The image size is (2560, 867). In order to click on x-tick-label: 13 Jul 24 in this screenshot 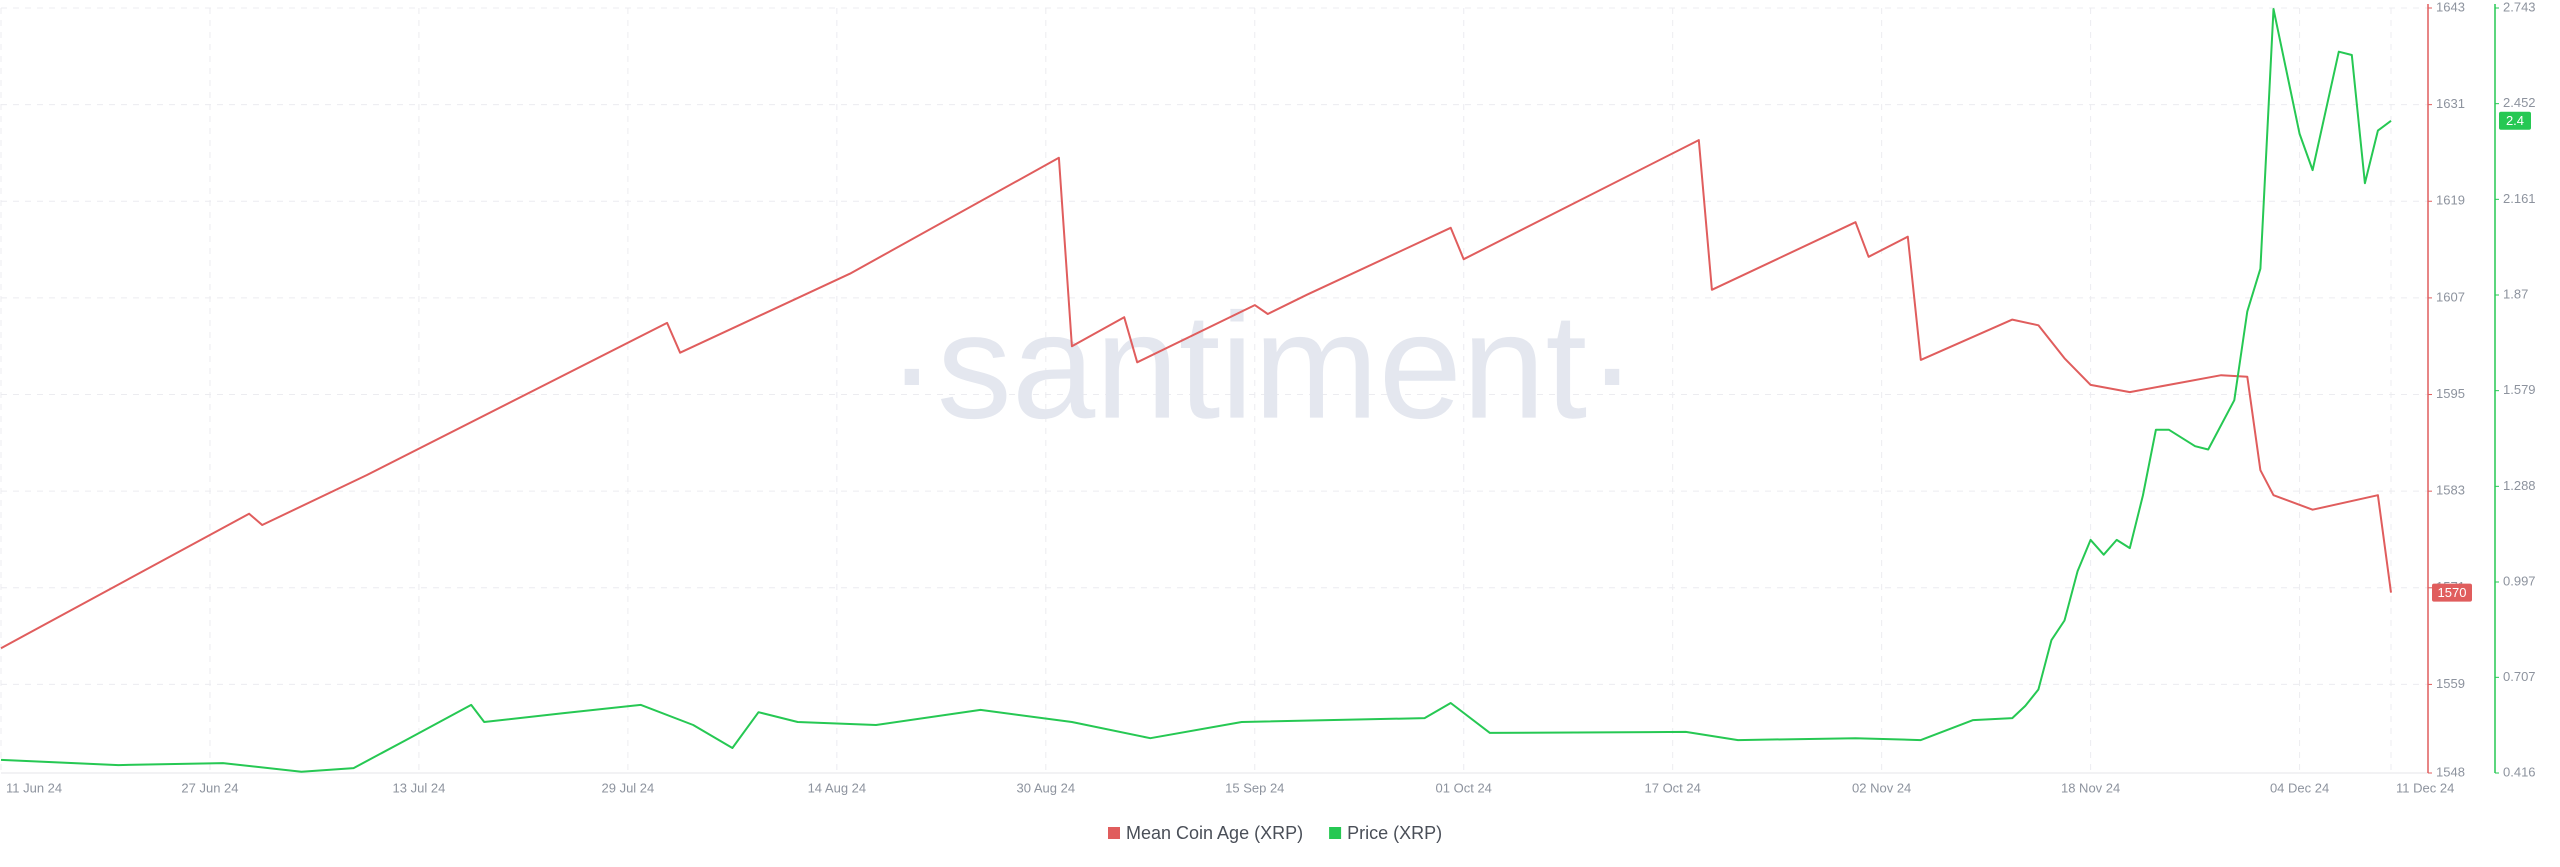, I will do `click(419, 787)`.